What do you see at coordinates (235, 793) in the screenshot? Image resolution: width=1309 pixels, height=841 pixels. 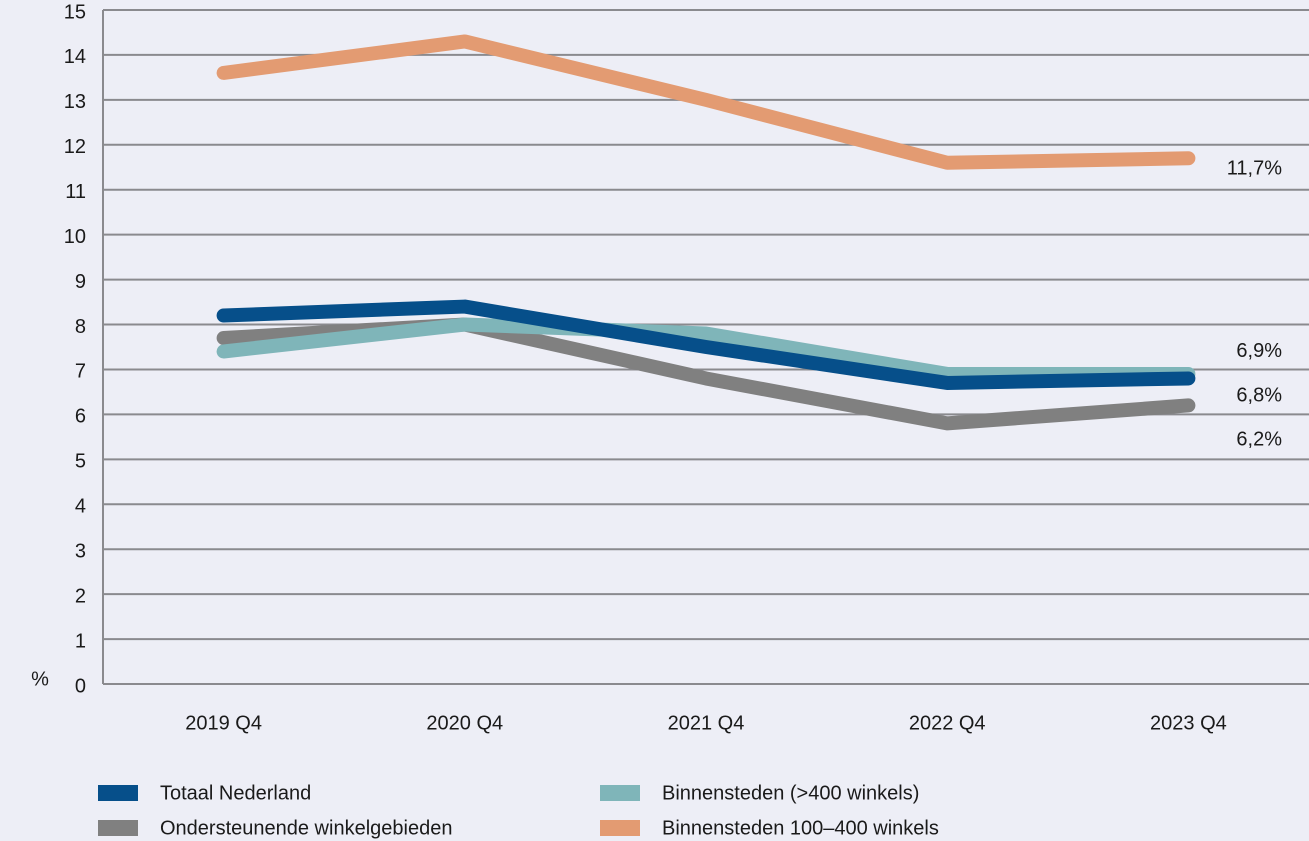 I see `legend-label: Totaal Nederland` at bounding box center [235, 793].